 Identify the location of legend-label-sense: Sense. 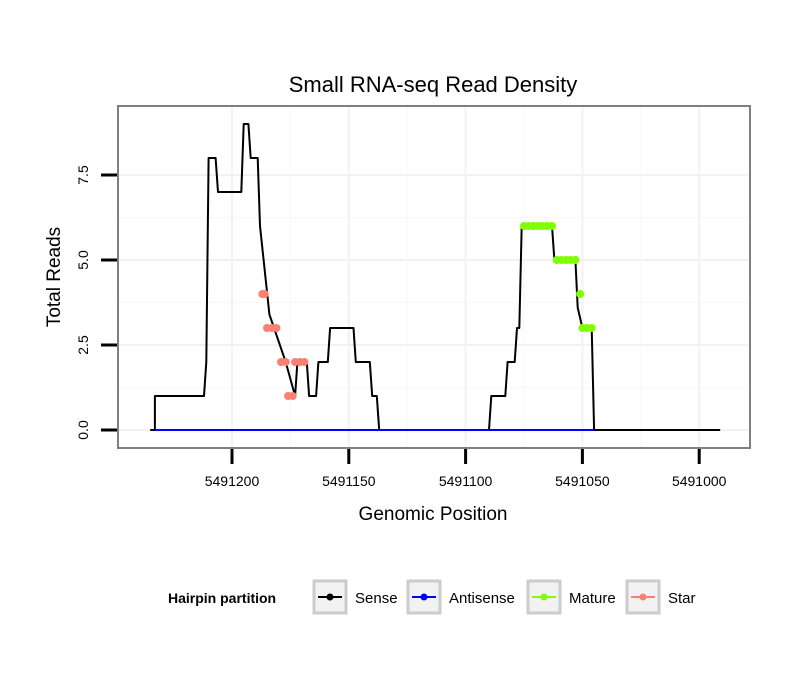
(376, 598).